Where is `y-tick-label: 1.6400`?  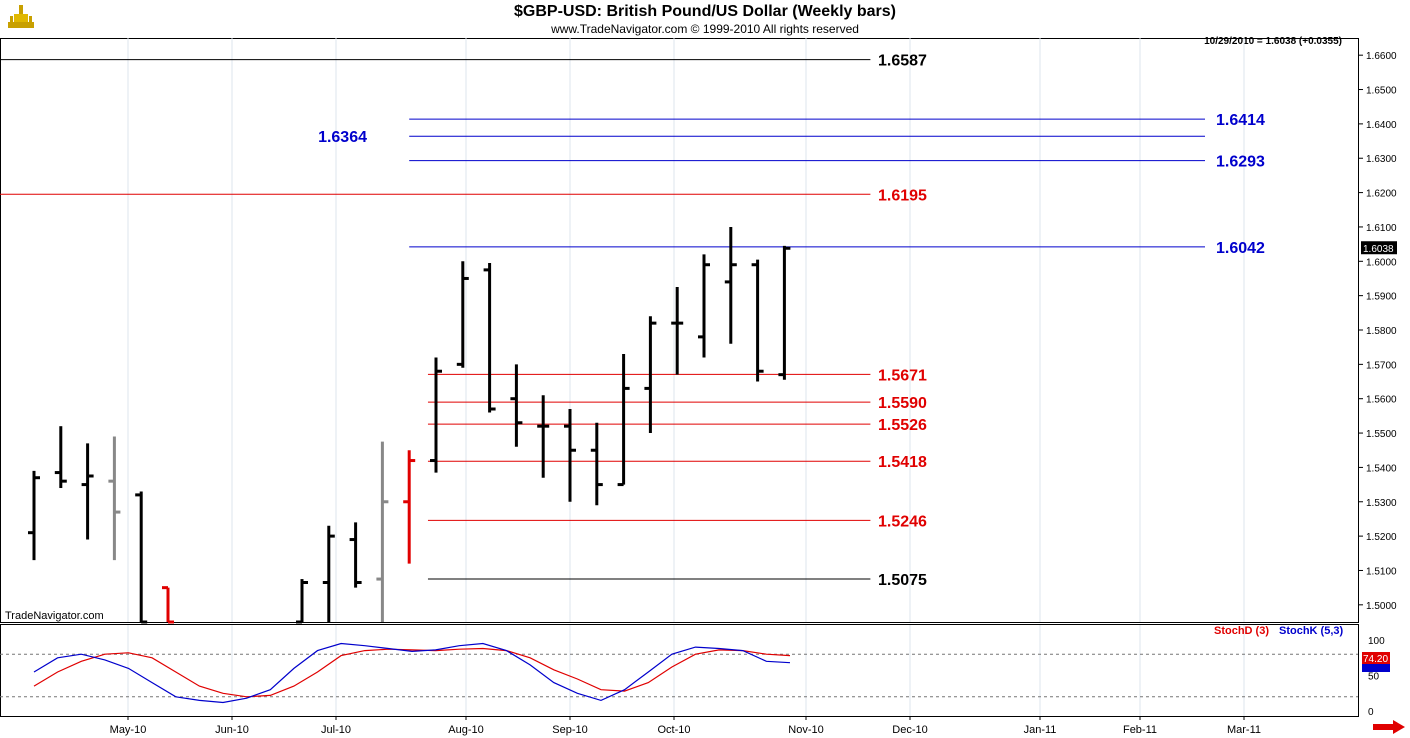
y-tick-label: 1.6400 is located at coordinates (1381, 125).